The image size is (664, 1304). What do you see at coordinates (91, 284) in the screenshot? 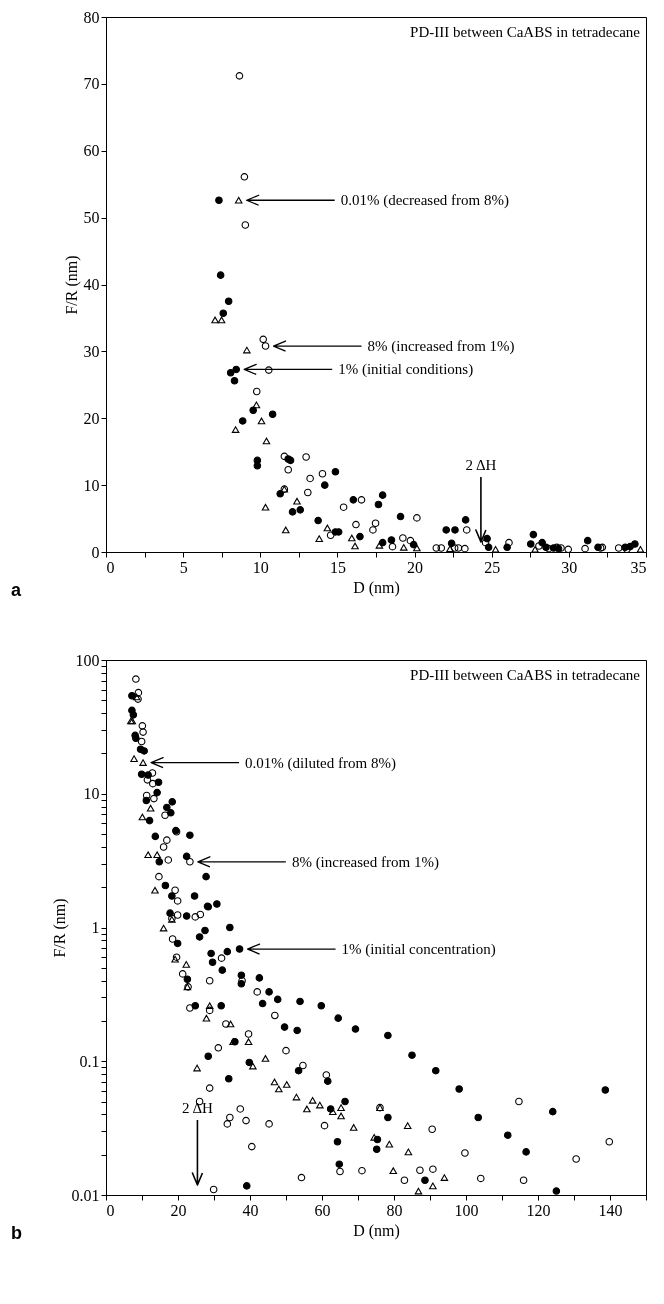
I see `y-tick-label: 40` at bounding box center [91, 284].